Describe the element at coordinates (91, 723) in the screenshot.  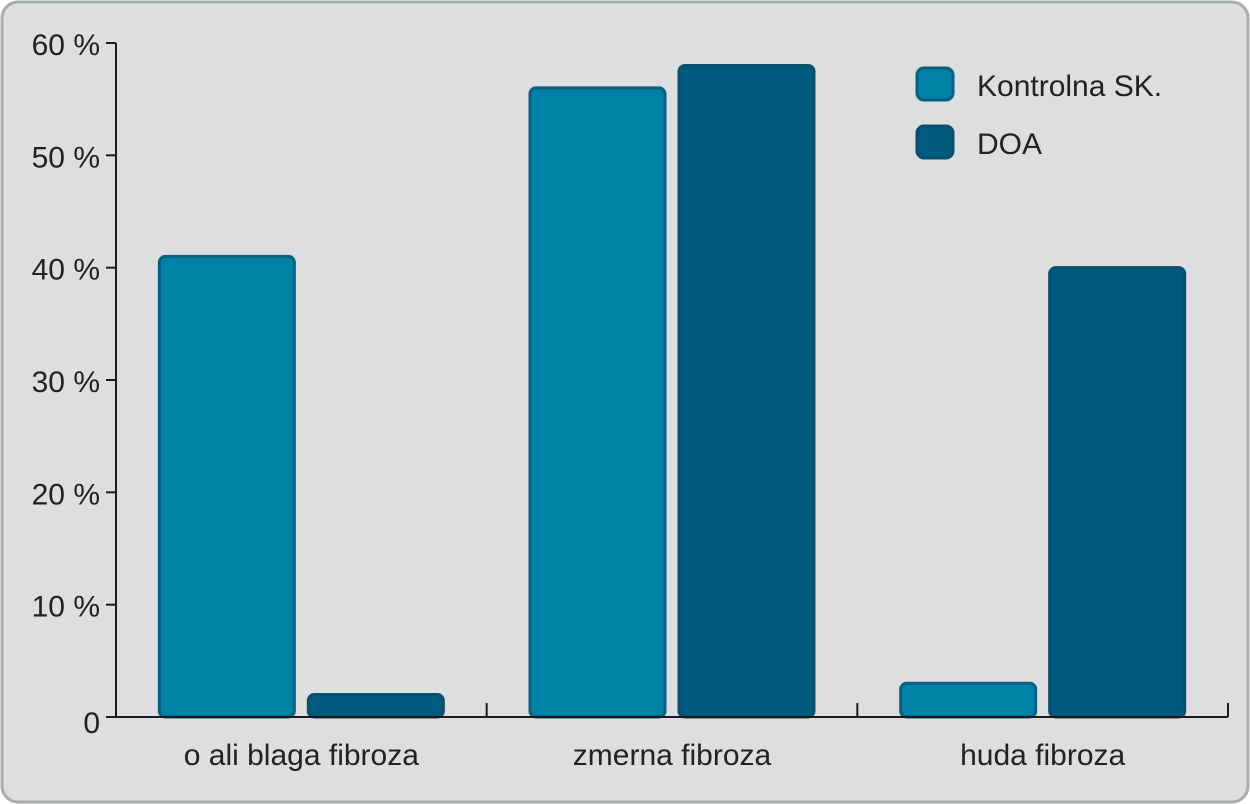
I see `y-tick-label: 0` at that location.